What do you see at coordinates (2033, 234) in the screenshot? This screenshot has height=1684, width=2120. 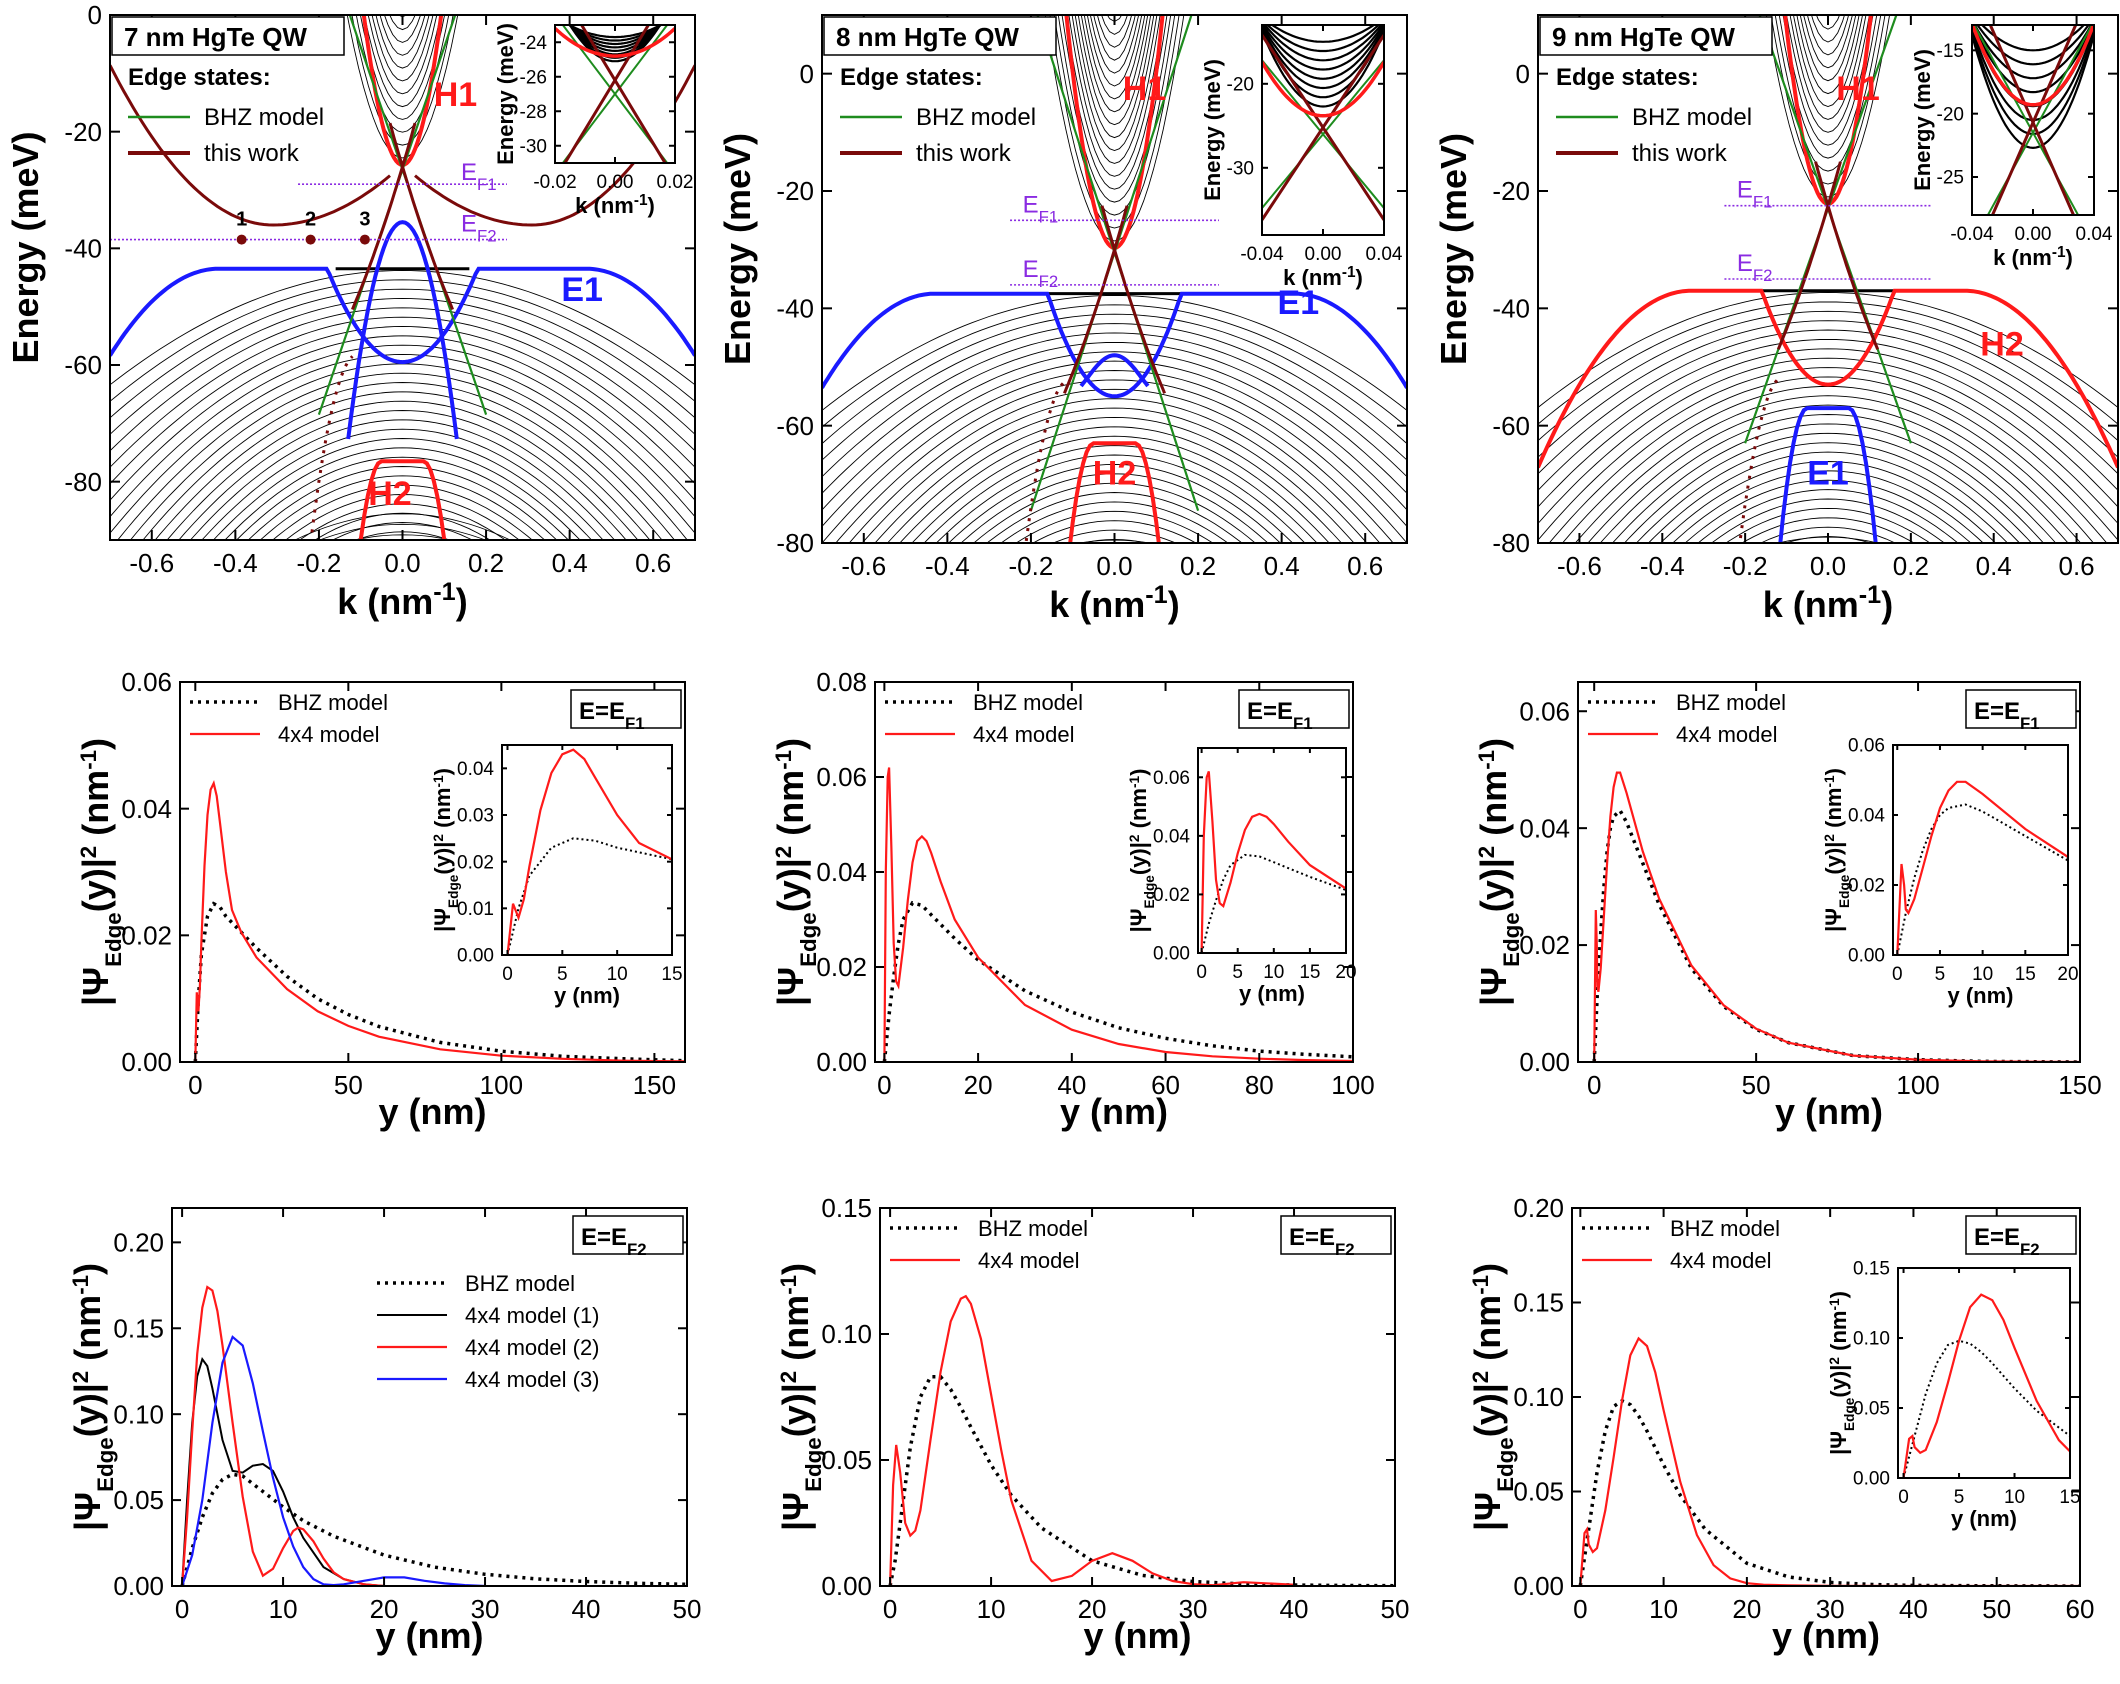 I see `inset-xtick-label: 0.00` at bounding box center [2033, 234].